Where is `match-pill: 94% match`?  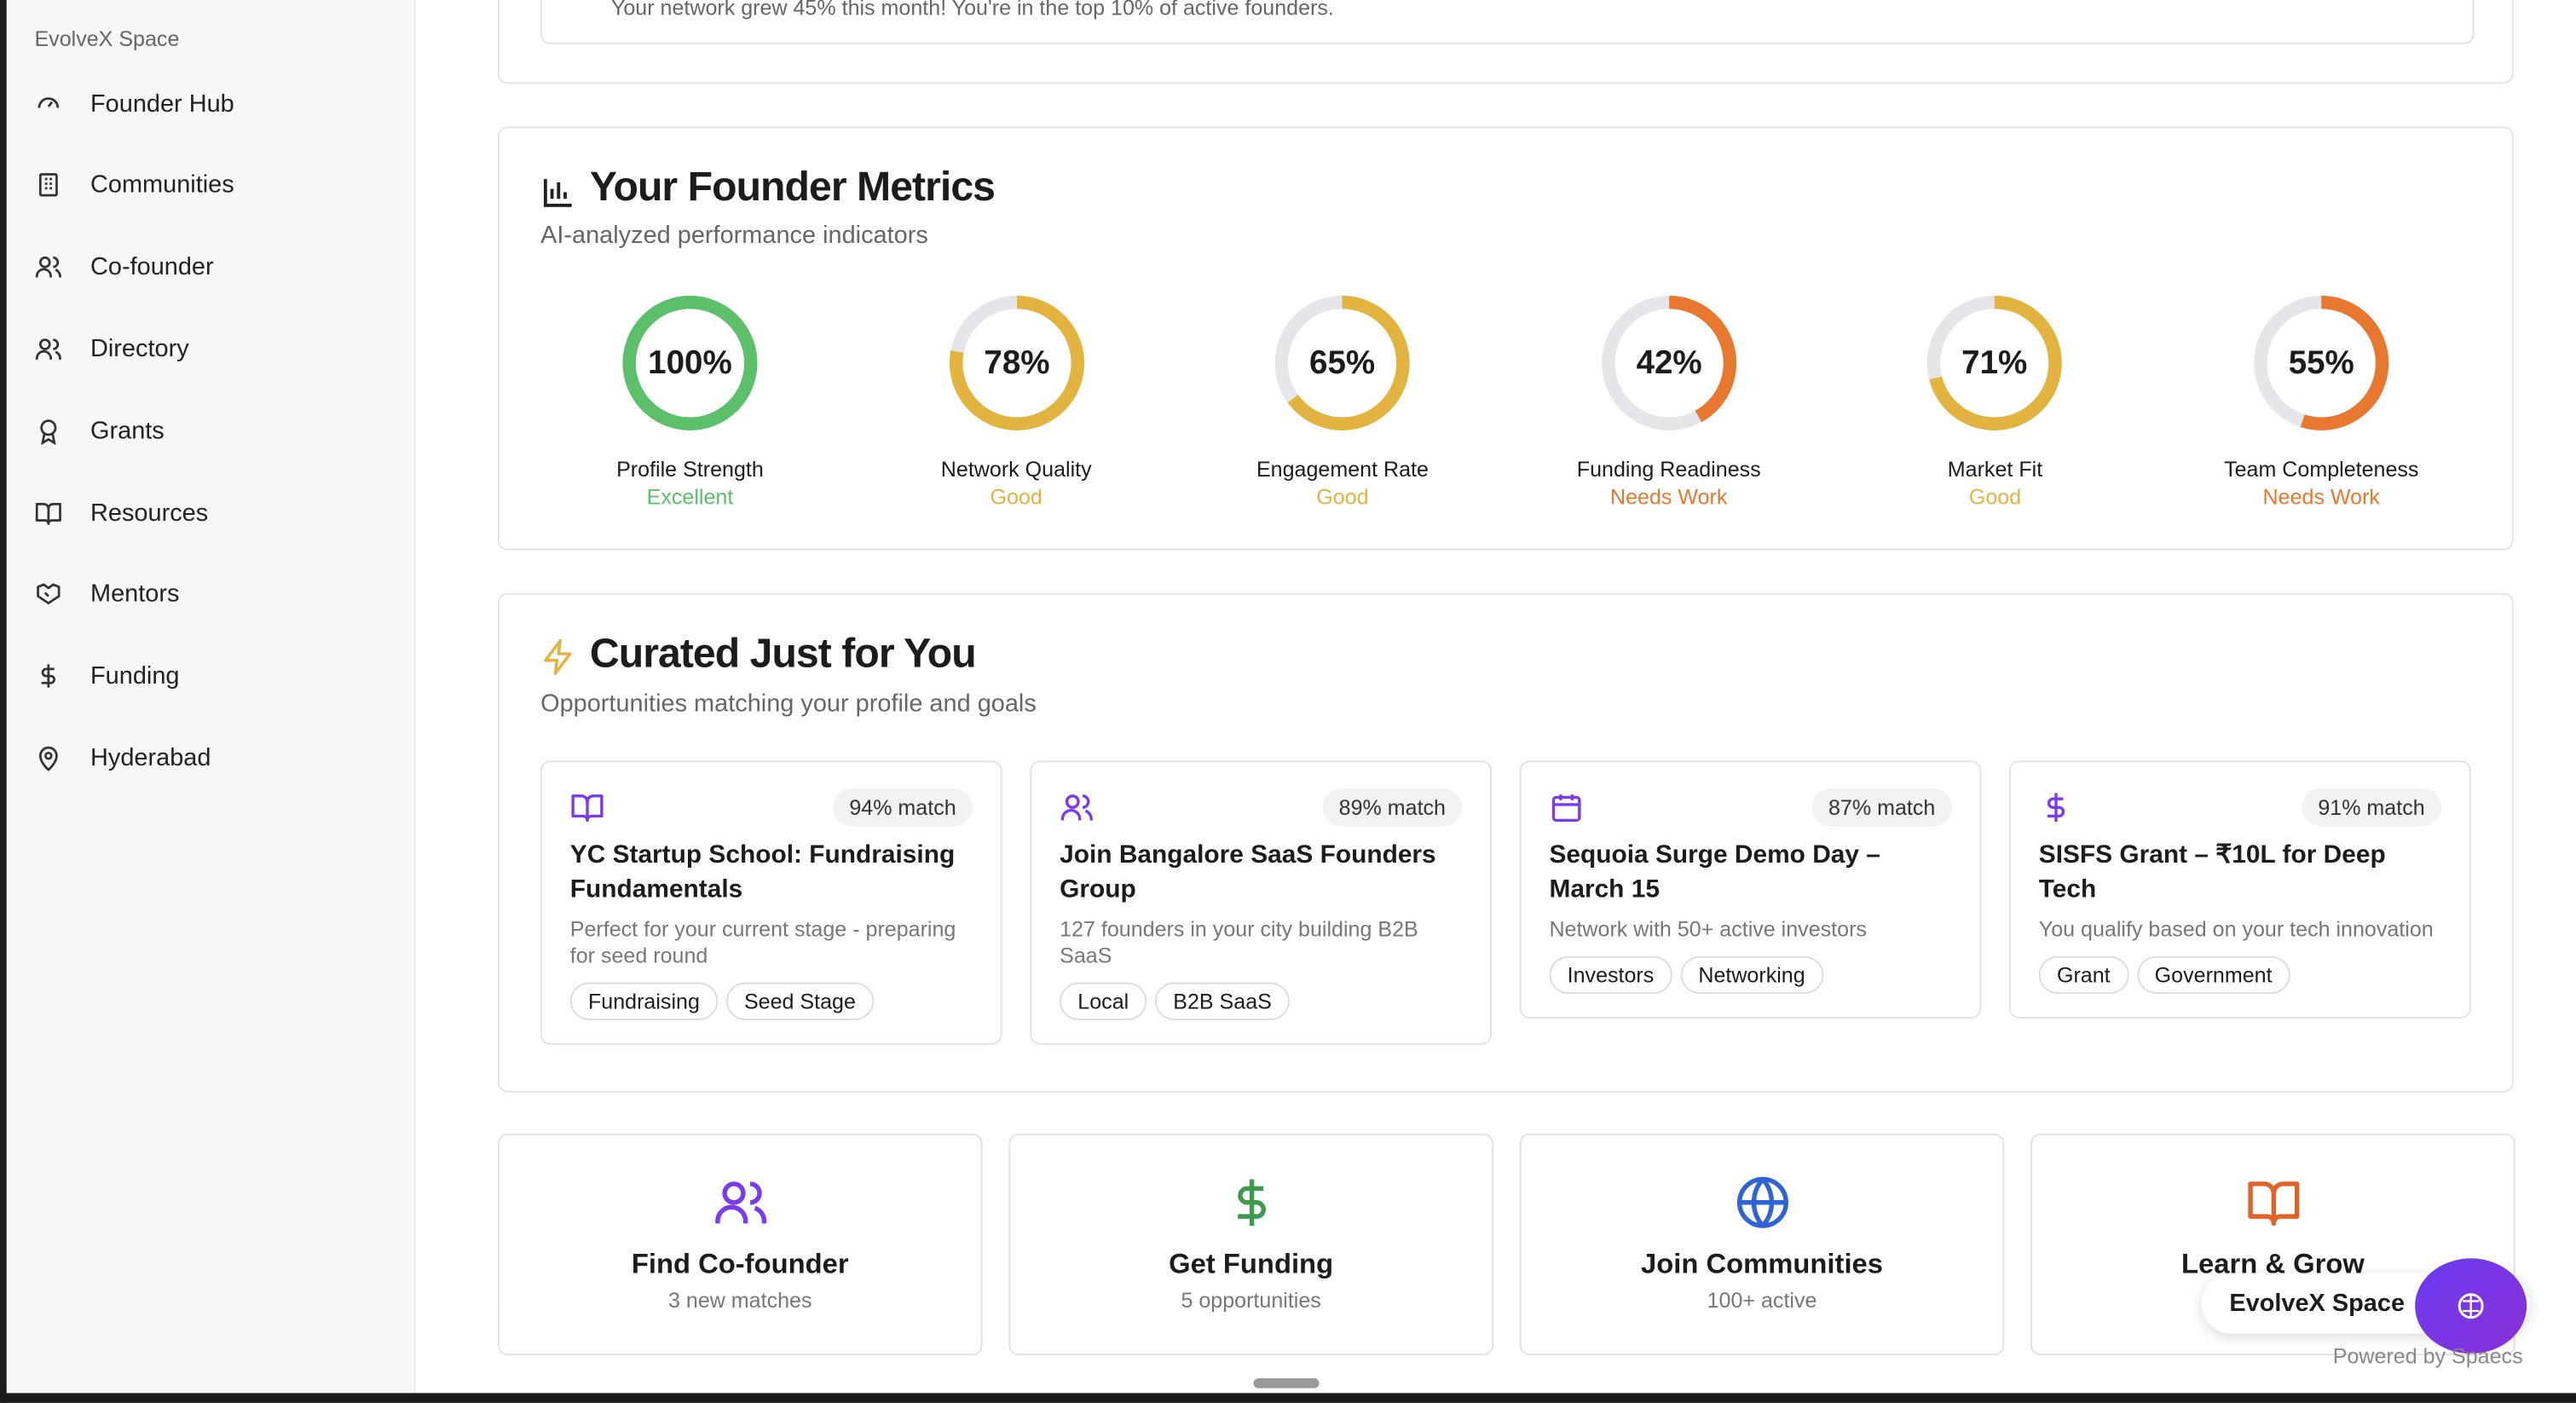 match-pill: 94% match is located at coordinates (903, 807).